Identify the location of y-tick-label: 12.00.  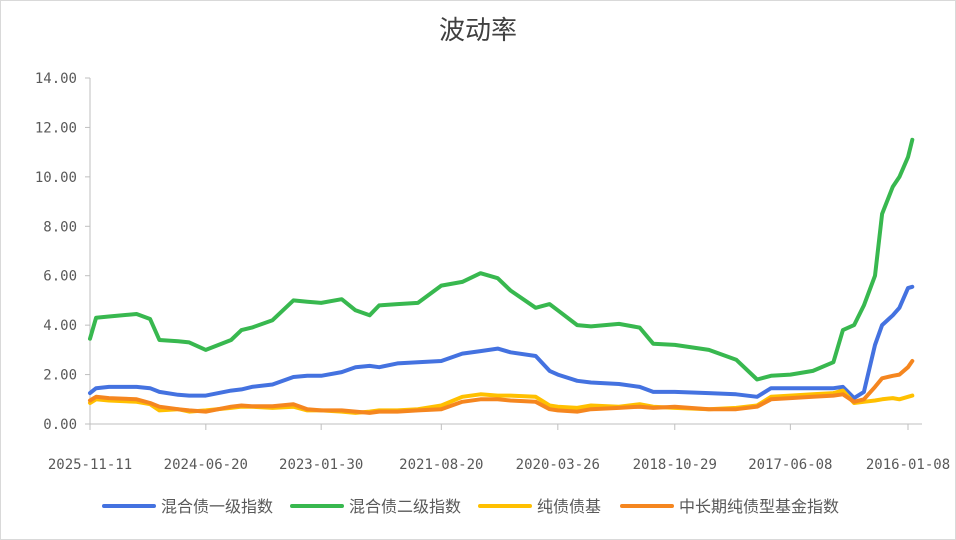
(56, 128).